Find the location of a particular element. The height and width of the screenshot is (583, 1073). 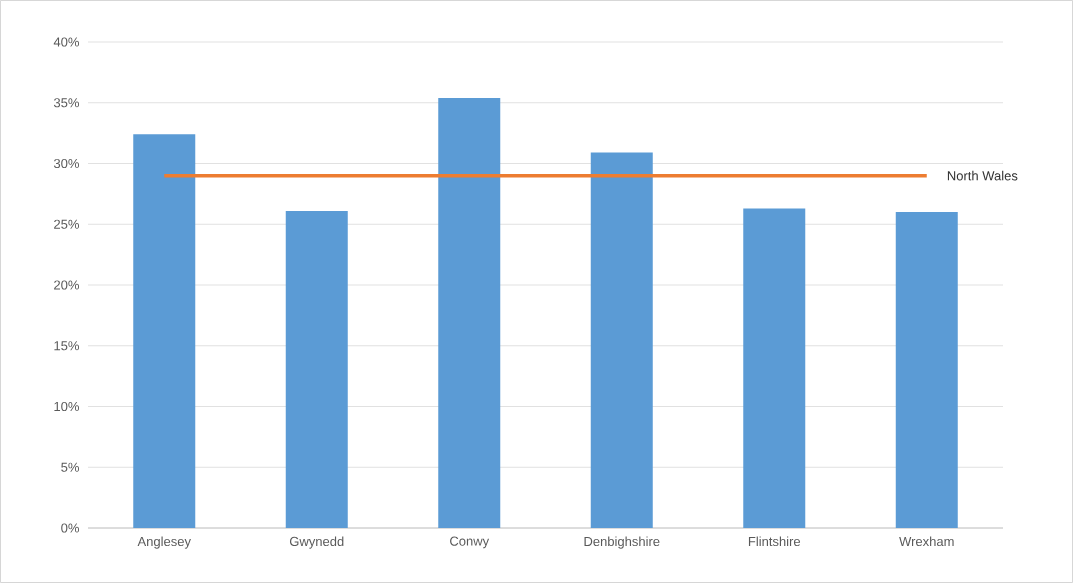

y-tick-label: 30% is located at coordinates (66, 163).